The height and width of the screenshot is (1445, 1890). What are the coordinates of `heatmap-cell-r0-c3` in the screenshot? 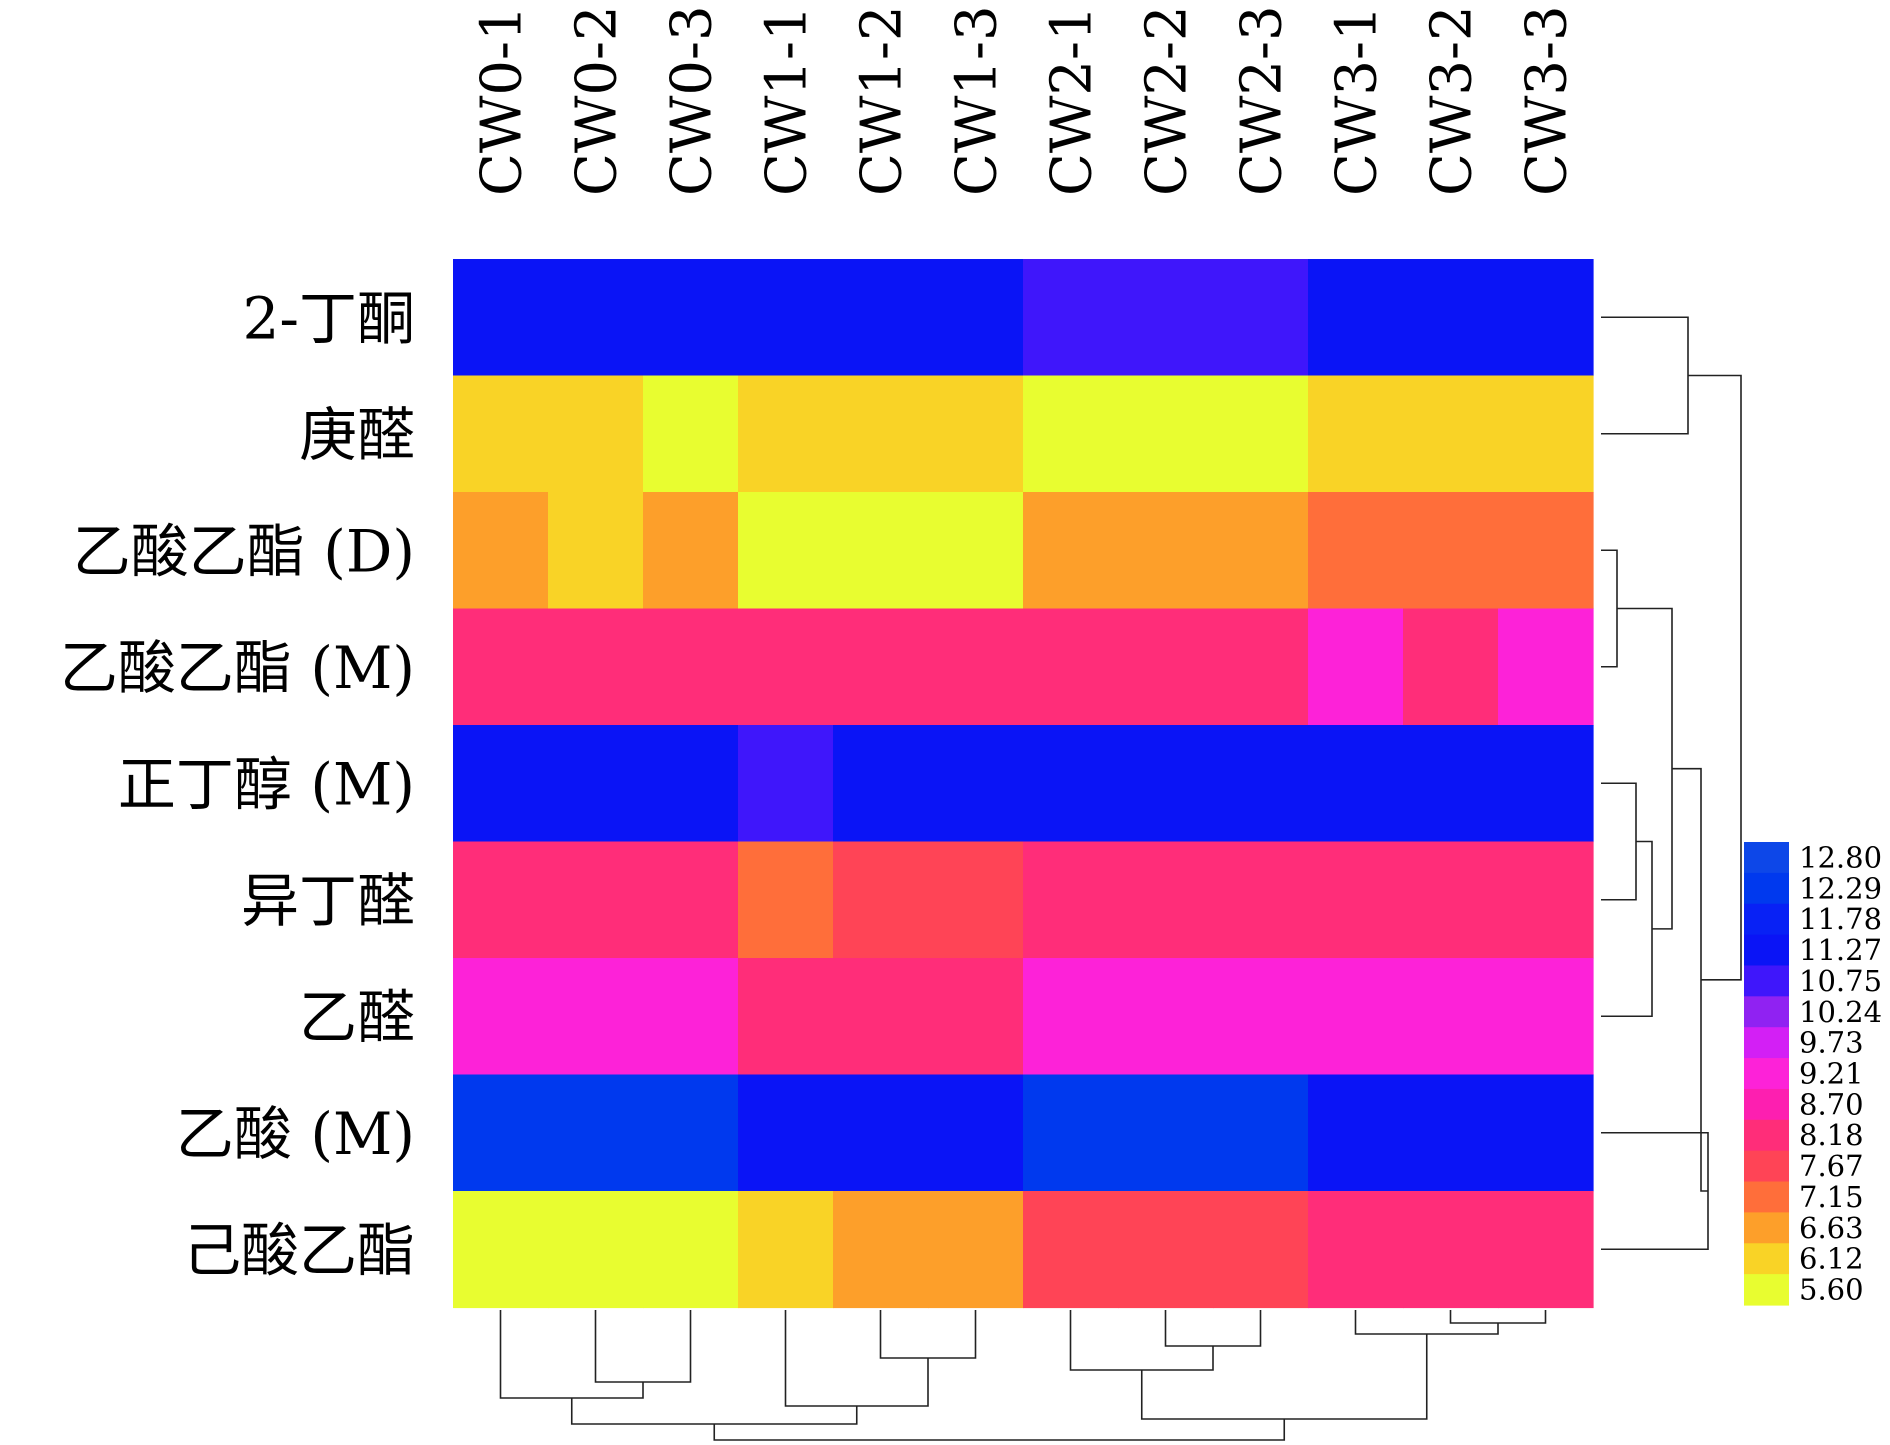 It's located at (786, 318).